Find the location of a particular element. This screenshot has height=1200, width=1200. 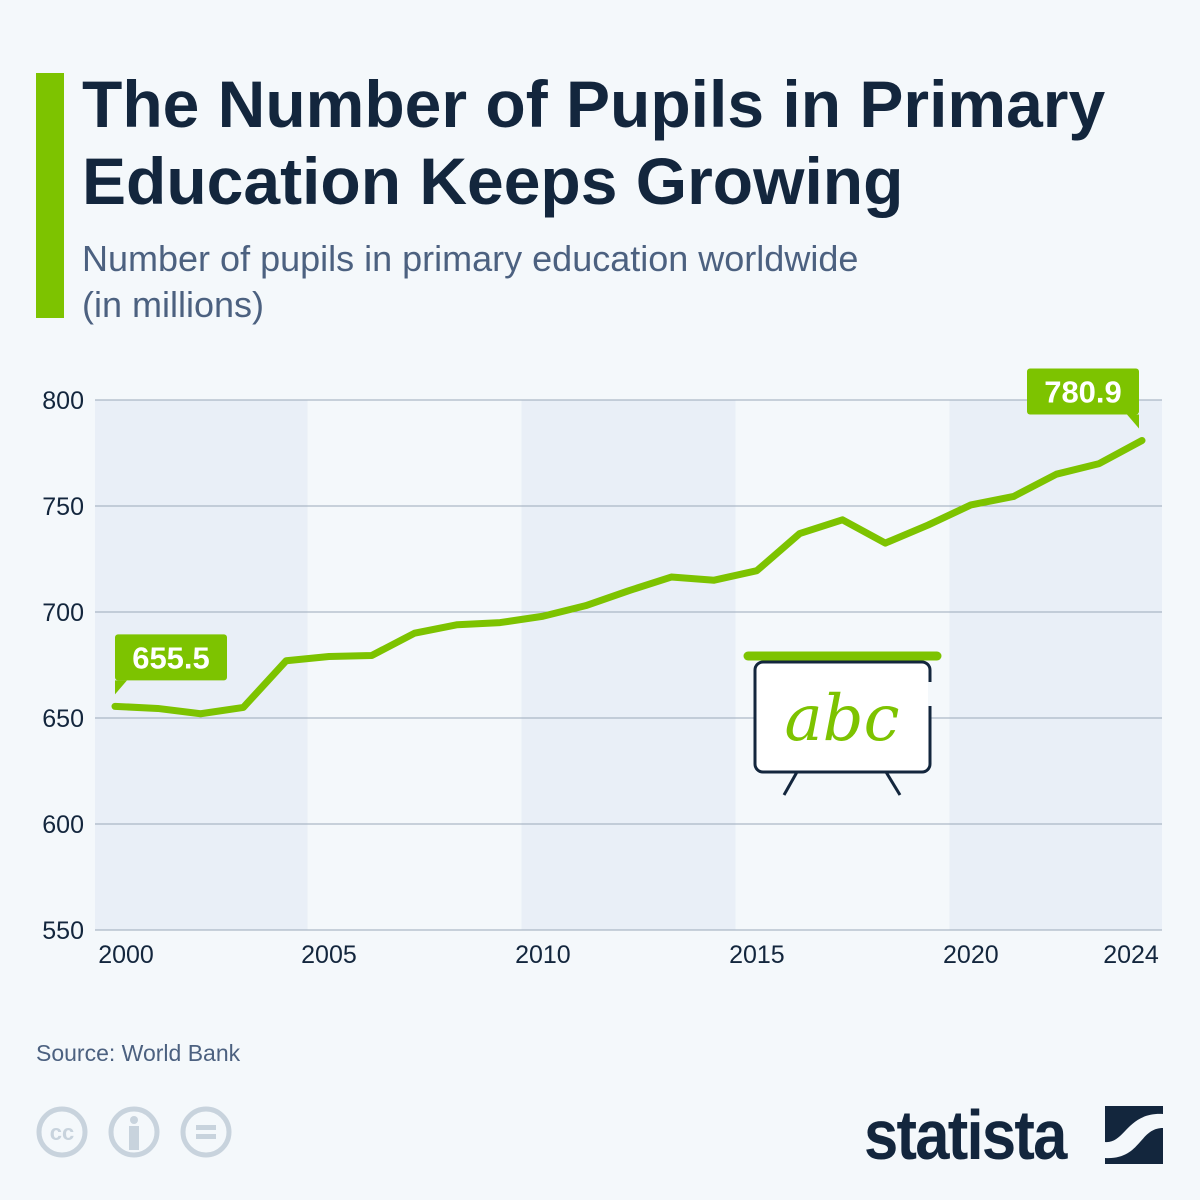

blackboard-icon: abc is located at coordinates (842, 723).